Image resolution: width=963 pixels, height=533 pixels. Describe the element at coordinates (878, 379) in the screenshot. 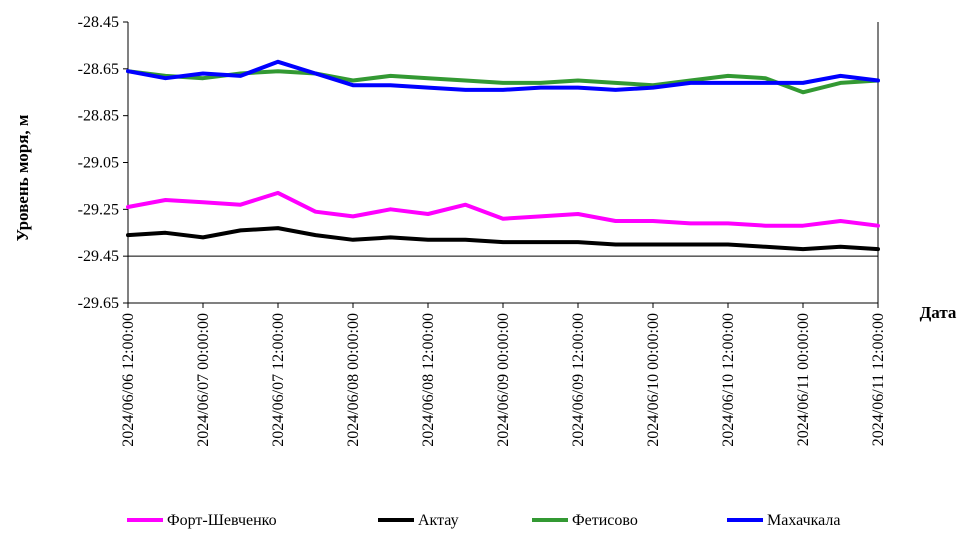

I see `x-tick-label: 2024/06/11 12:00:00` at that location.